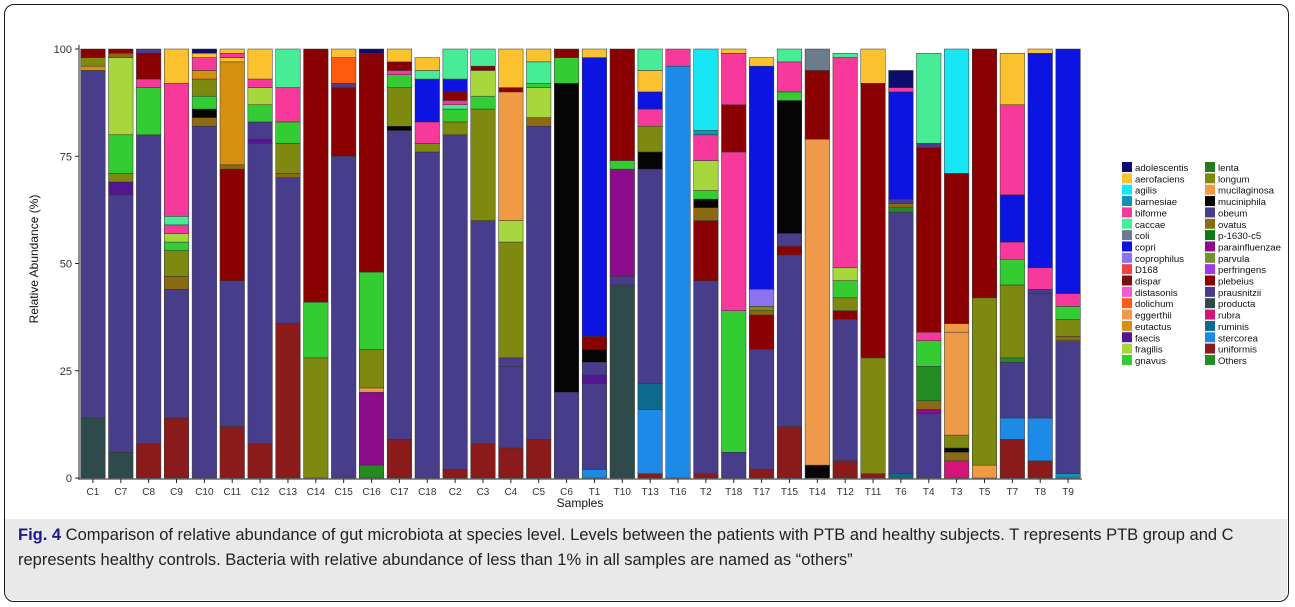  Describe the element at coordinates (1225, 224) in the screenshot. I see `legend-item-ovatus: ovatus` at that location.